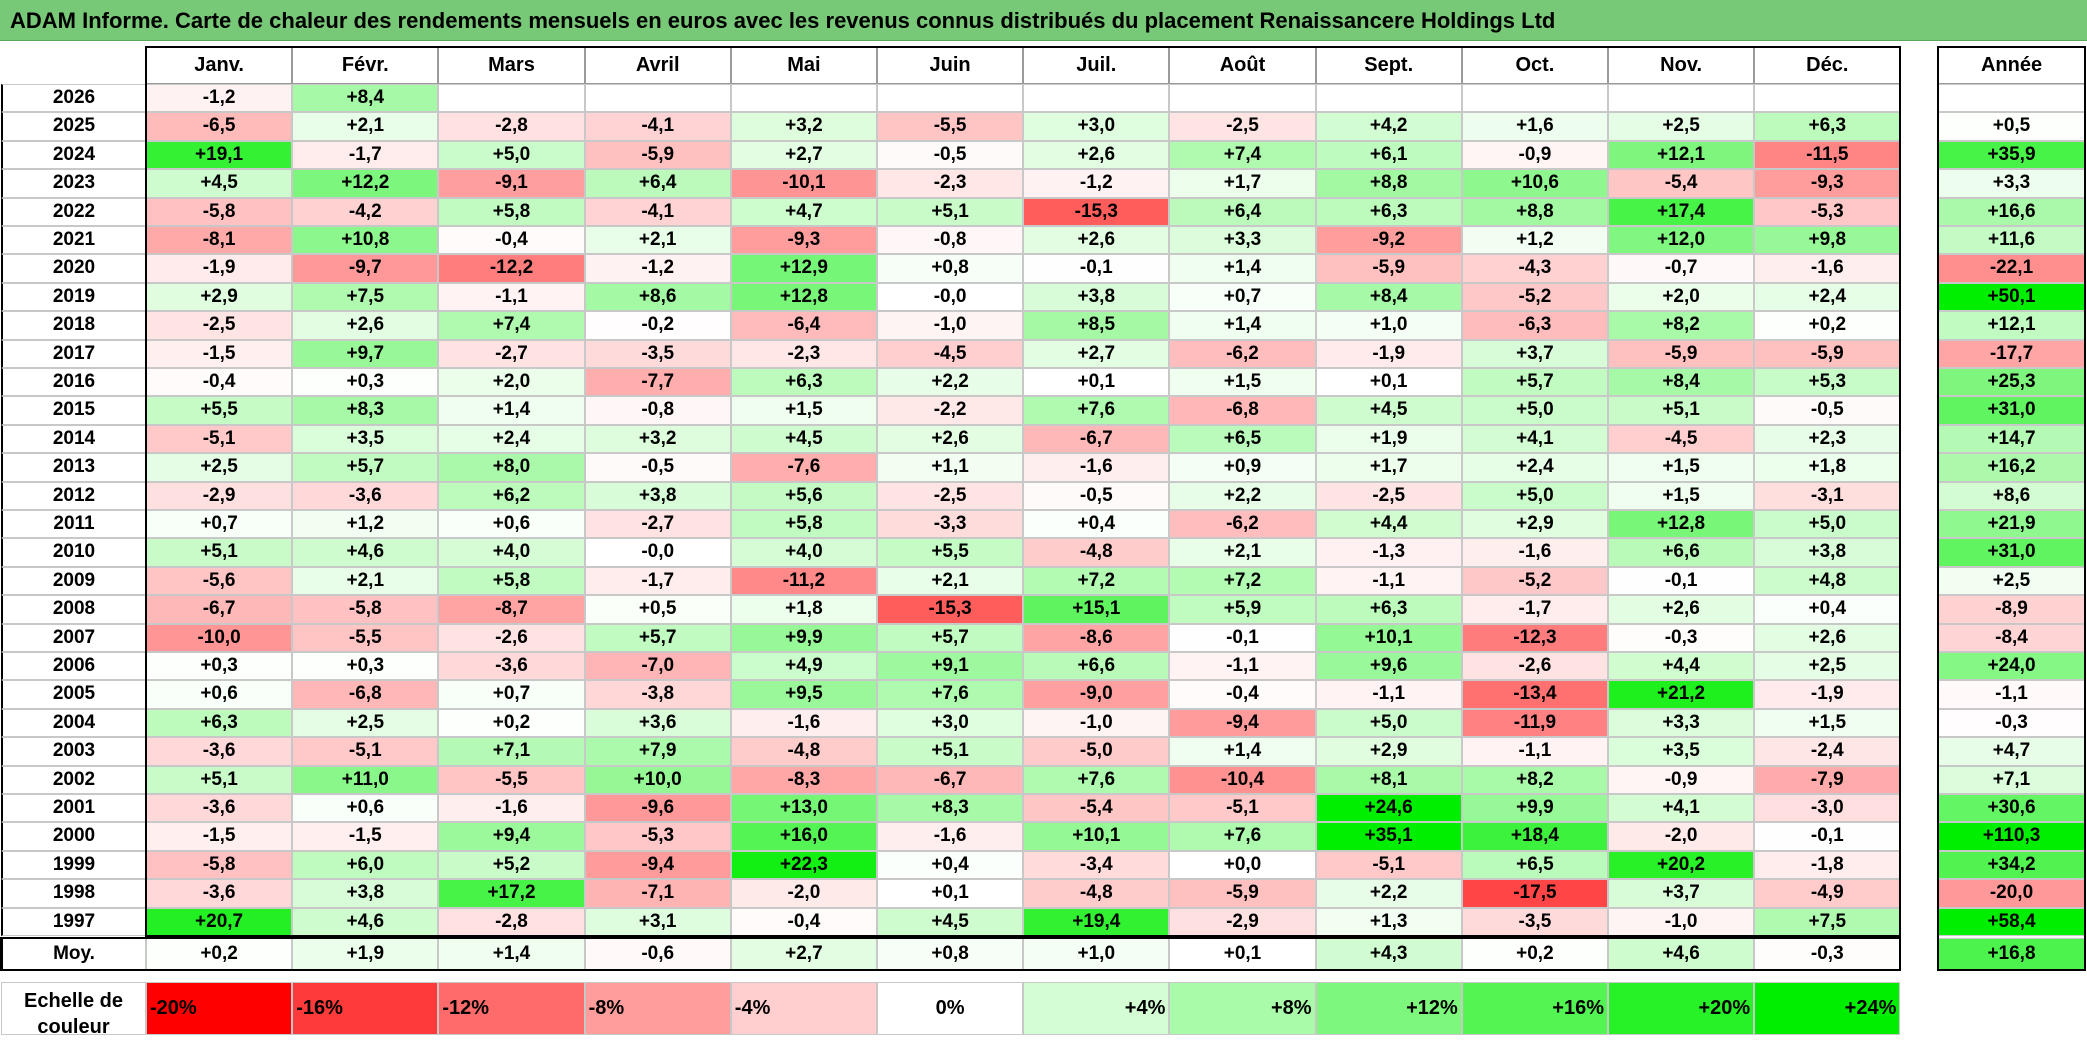 This screenshot has height=1040, width=2087. Describe the element at coordinates (511, 524) in the screenshot. I see `heatmap-cell: +0,6` at that location.